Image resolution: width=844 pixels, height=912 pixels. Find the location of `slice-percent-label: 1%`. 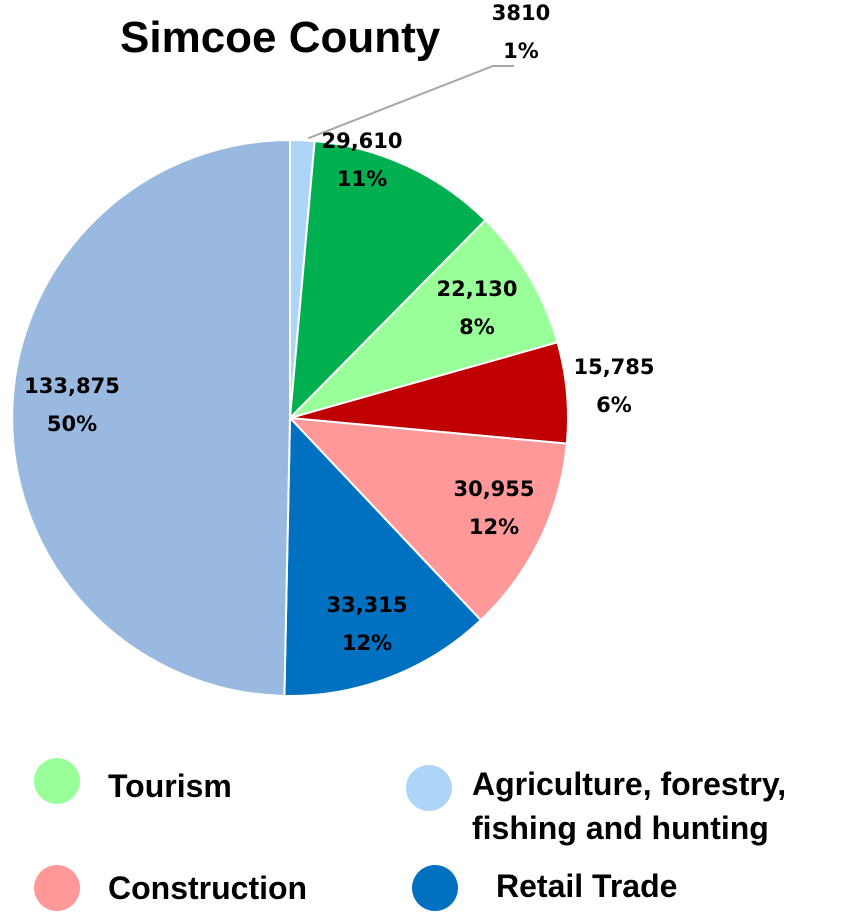

slice-percent-label: 1% is located at coordinates (521, 51).